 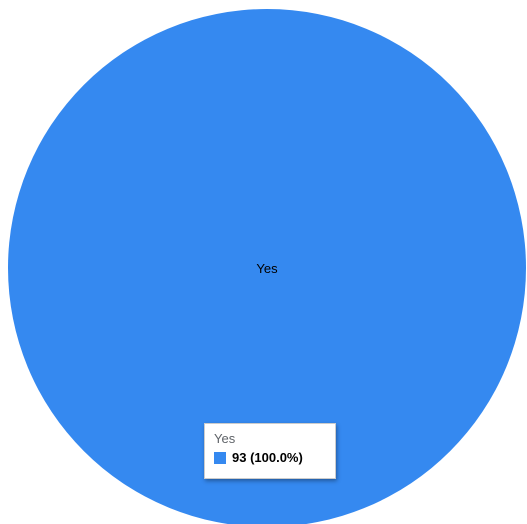 I want to click on tooltip-value: 93 (100.0%), so click(x=267, y=457).